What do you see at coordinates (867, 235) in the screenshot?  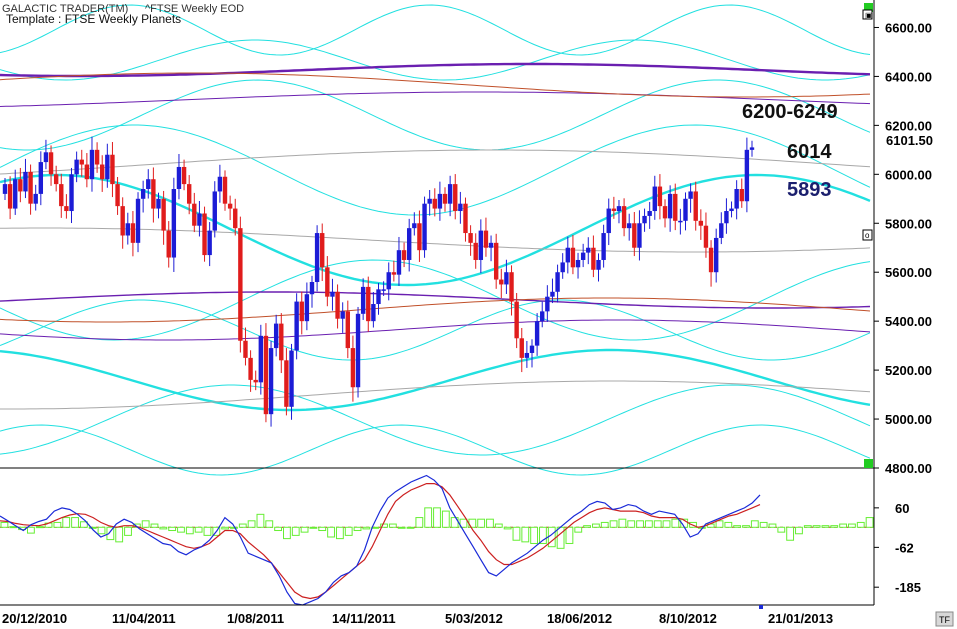 I see `center-icon` at bounding box center [867, 235].